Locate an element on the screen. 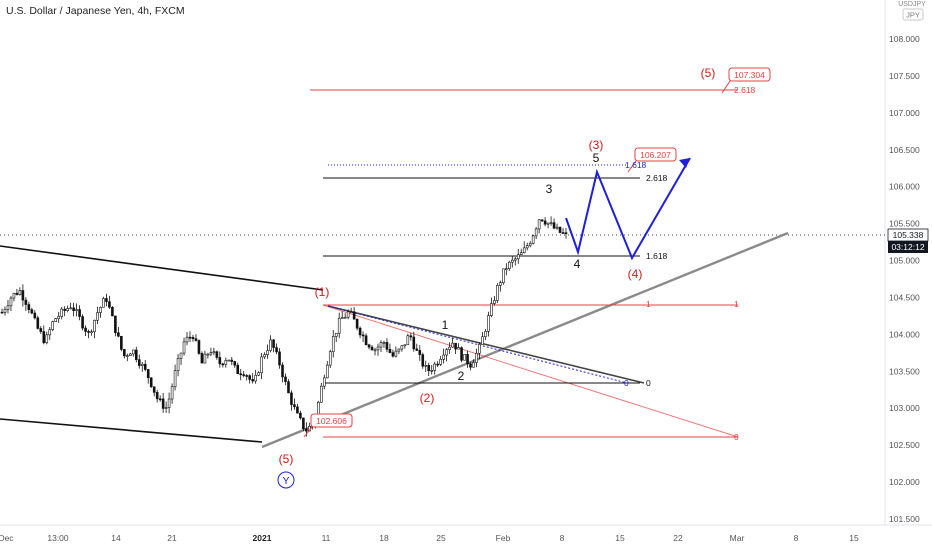 The image size is (932, 550). price-label-top: 107.304 is located at coordinates (746, 80).